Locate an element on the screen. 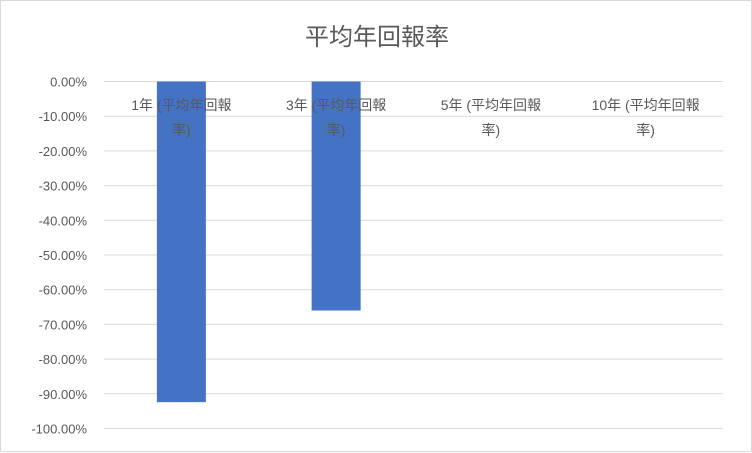 The height and width of the screenshot is (453, 752). x-category-label: 10年 (平均年回報 is located at coordinates (646, 105).